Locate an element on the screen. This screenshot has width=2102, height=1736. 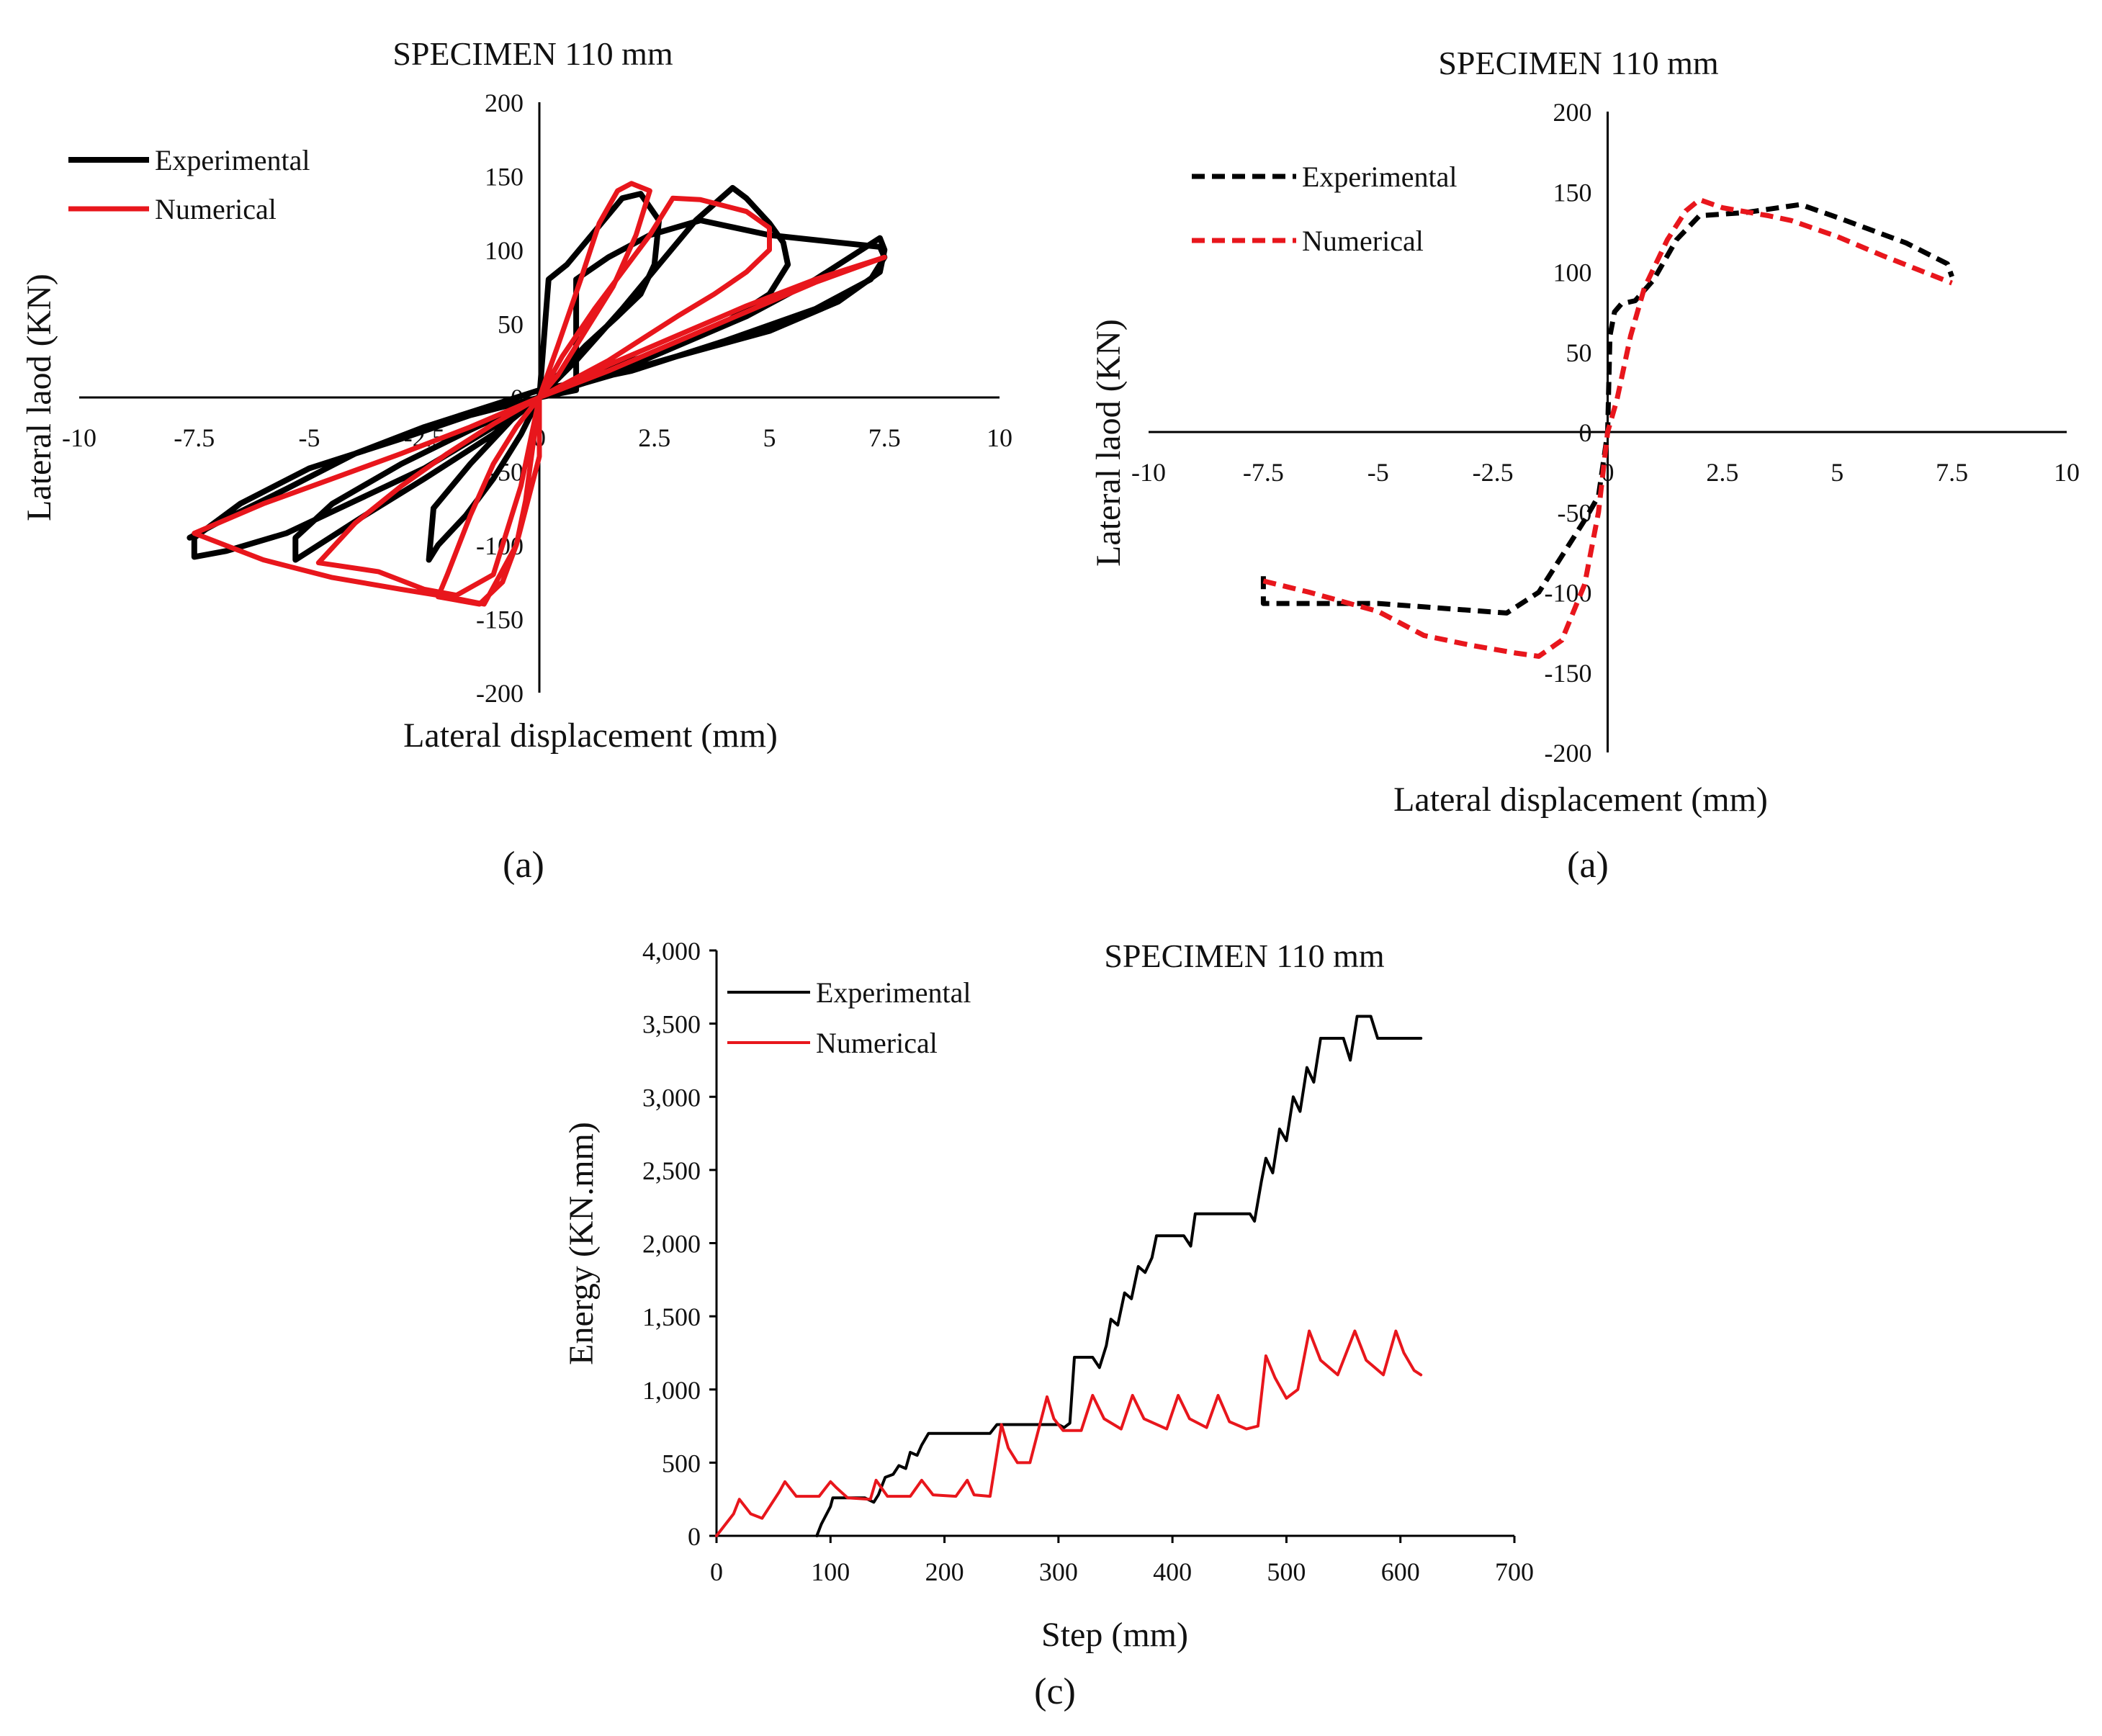
x-axis-label: Step (mm) is located at coordinates (1114, 1635).